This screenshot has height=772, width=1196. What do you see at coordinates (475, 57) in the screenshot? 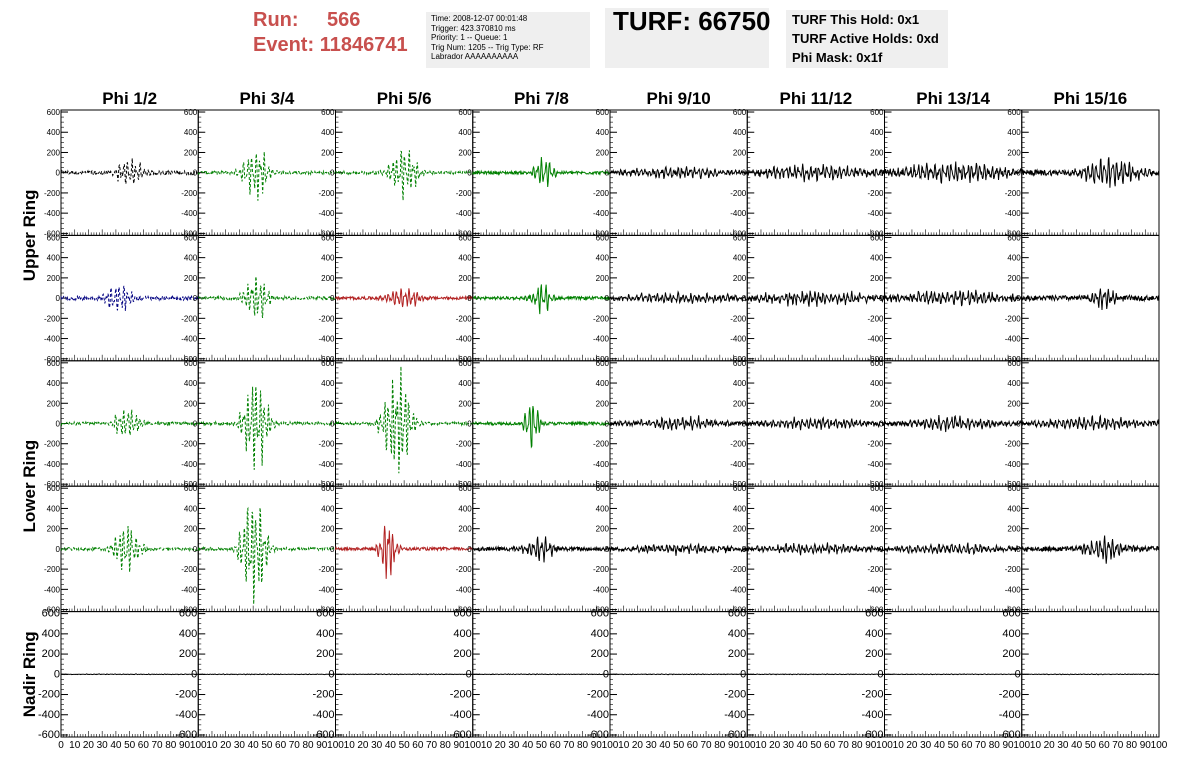
I see `info-labrador: Labrador AAAAAAAAAA` at bounding box center [475, 57].